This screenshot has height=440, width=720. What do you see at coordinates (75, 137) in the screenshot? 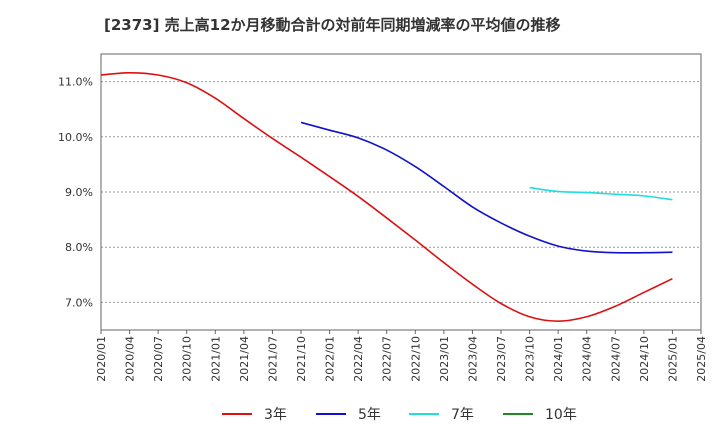
I see `y-tick-label: 10.0%` at bounding box center [75, 137].